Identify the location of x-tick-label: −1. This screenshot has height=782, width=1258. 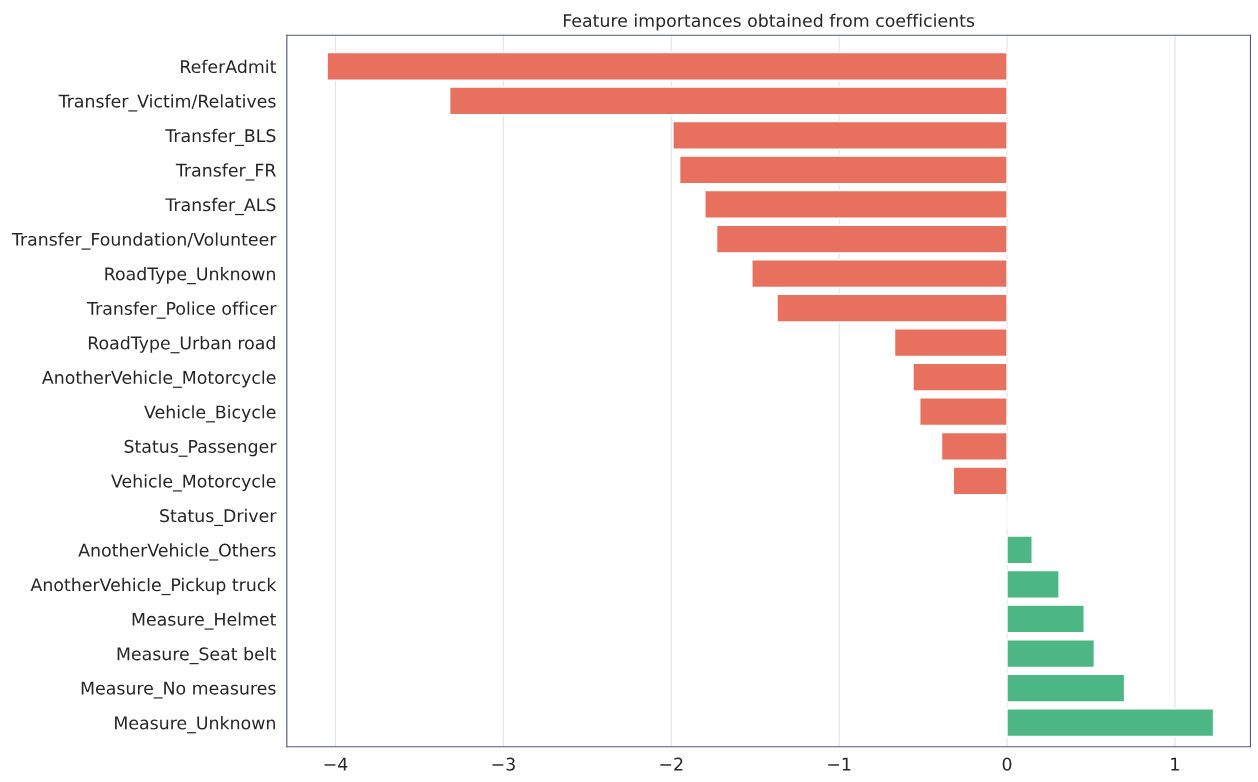
(839, 764).